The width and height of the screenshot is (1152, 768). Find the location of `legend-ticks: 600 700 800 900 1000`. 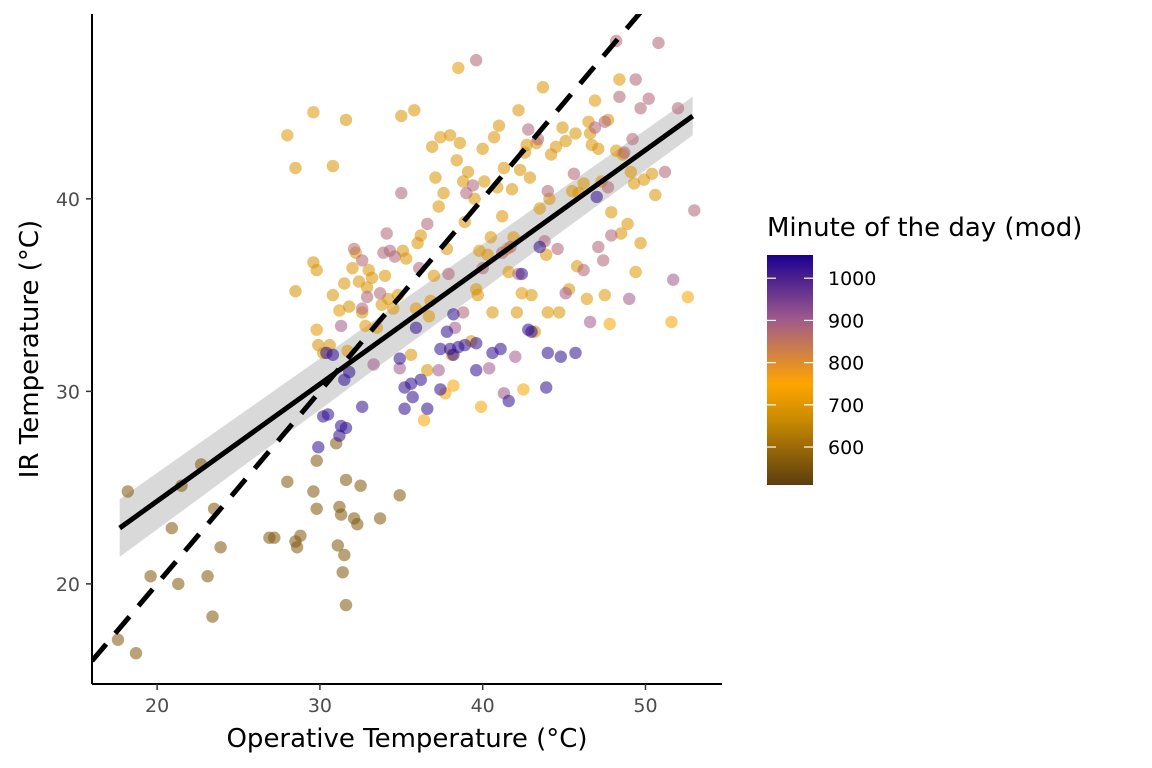

legend-ticks: 600 700 800 900 1000 is located at coordinates (821, 363).